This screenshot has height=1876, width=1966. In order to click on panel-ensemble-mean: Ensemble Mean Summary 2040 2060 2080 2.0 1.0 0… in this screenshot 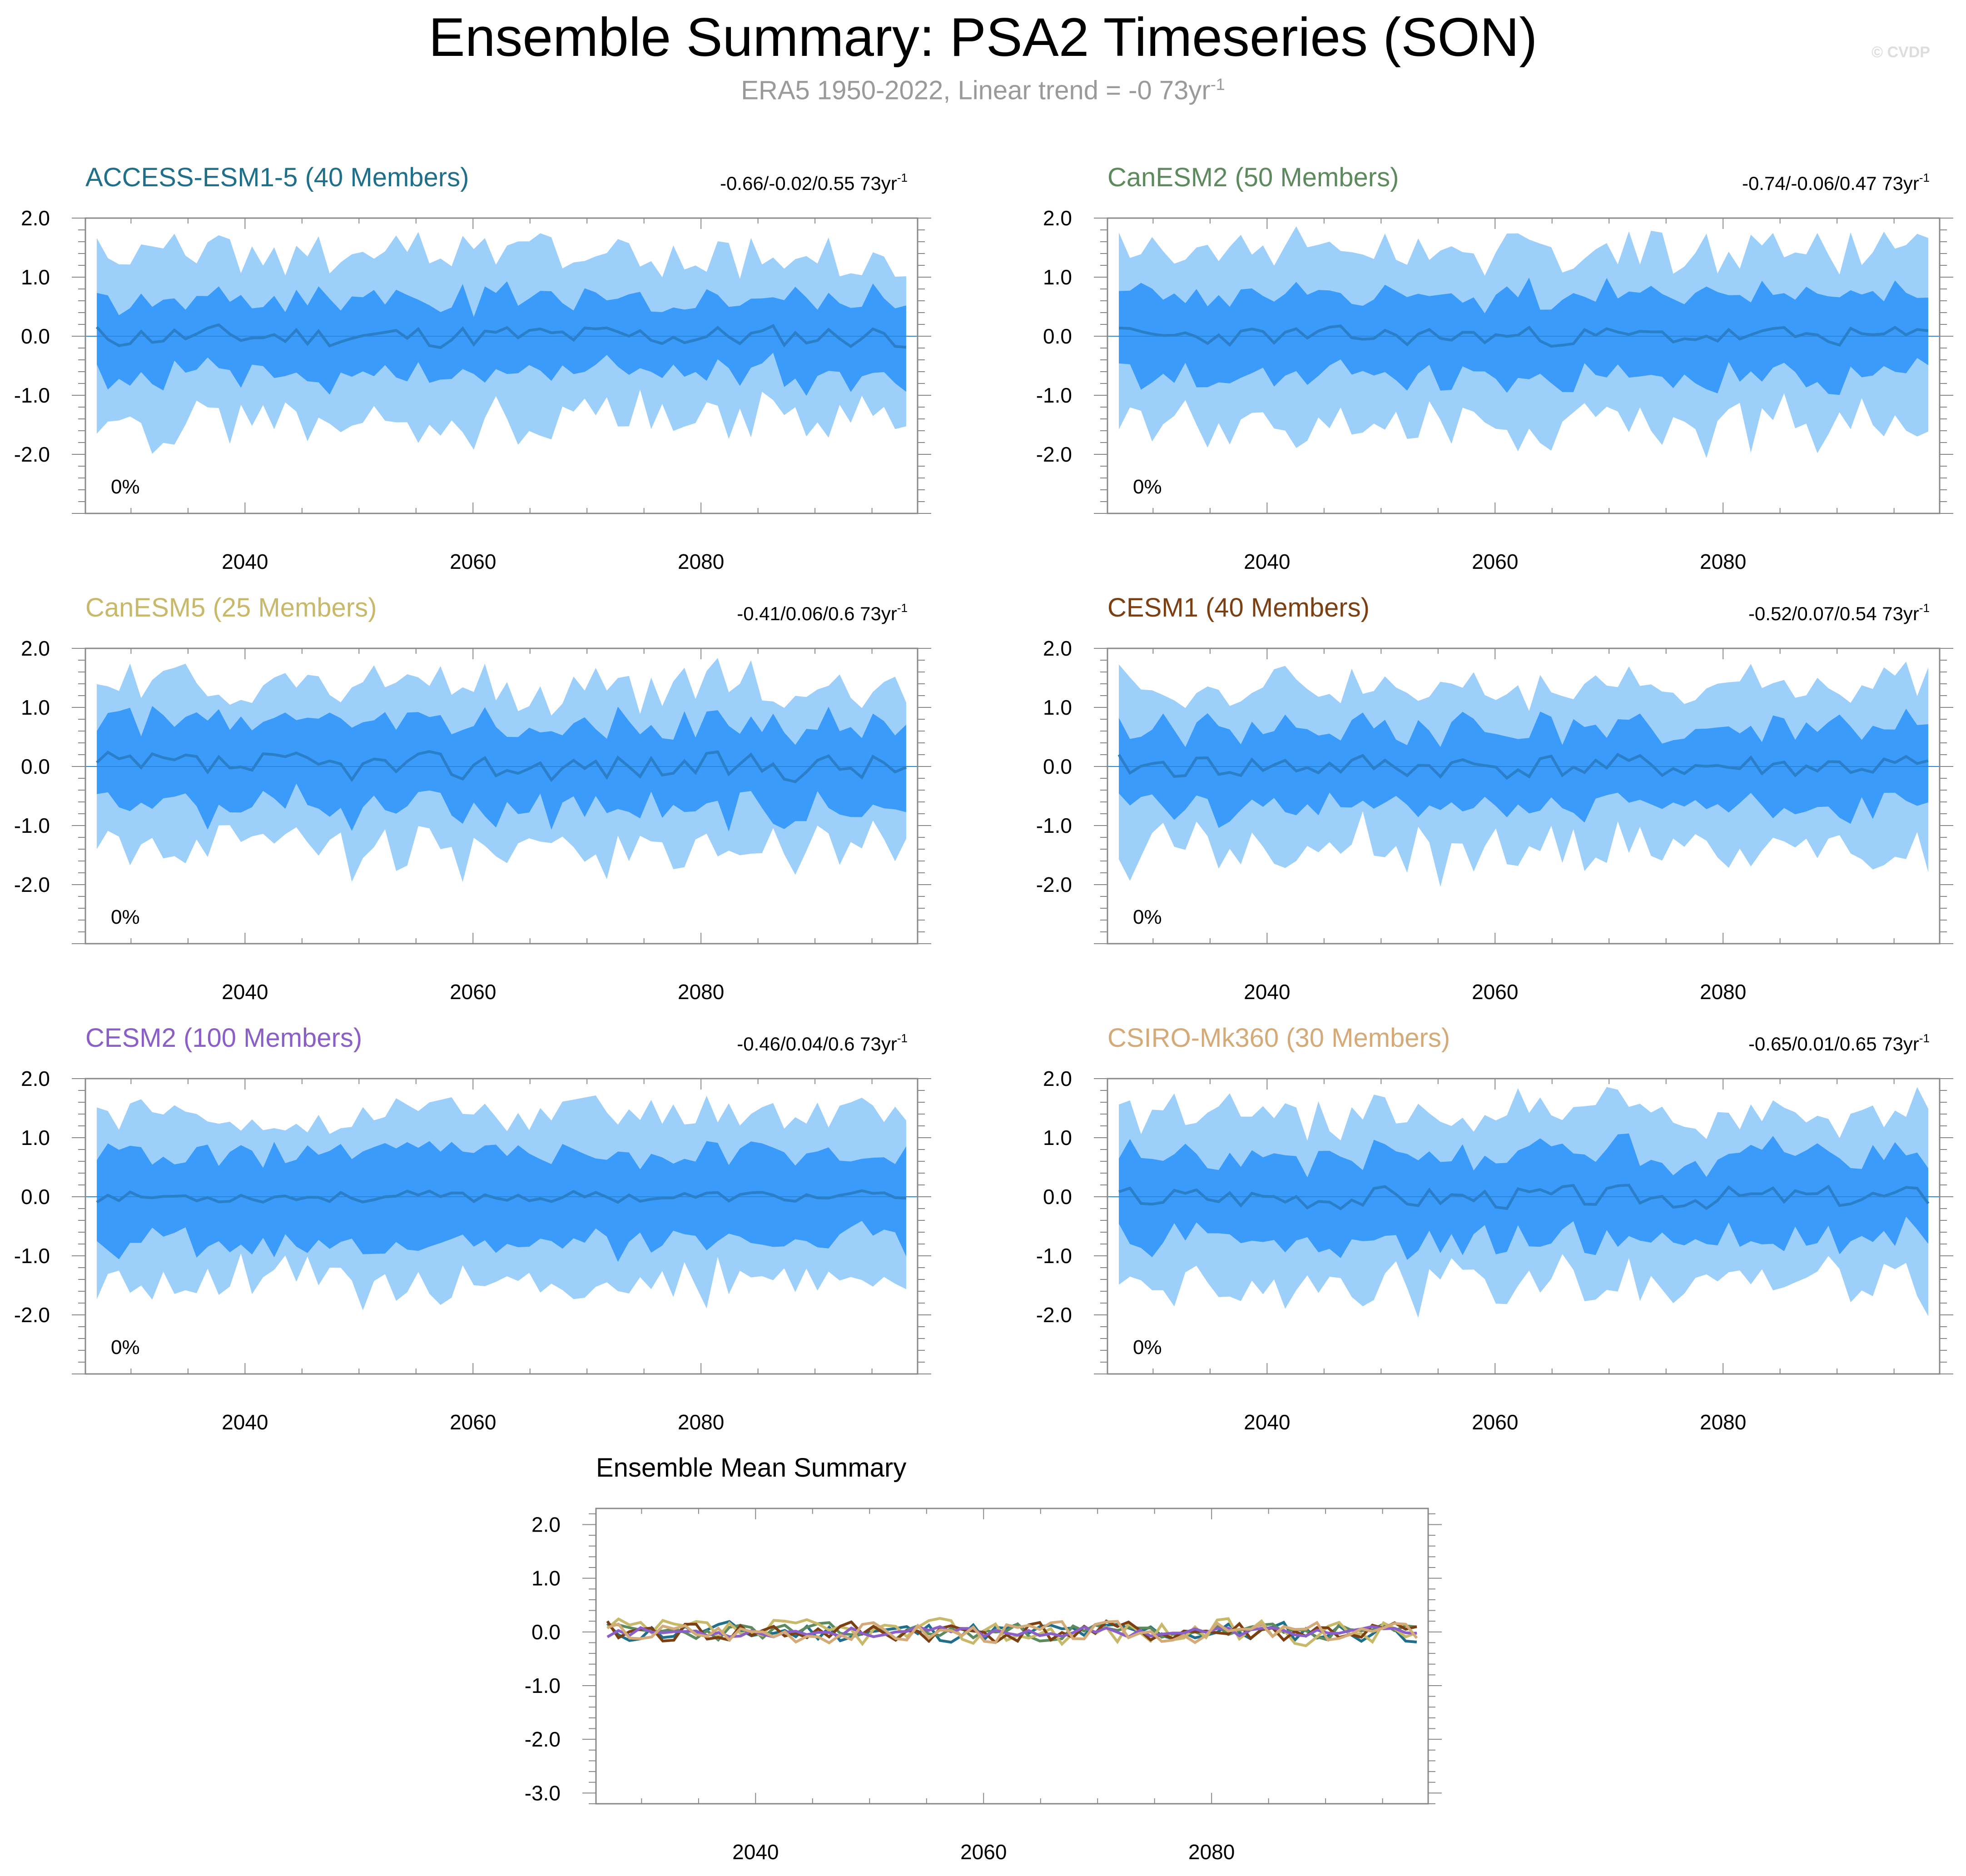, I will do `click(983, 1658)`.